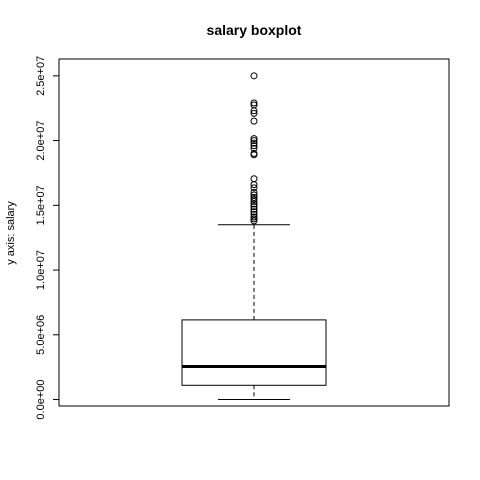 The width and height of the screenshot is (480, 480). Describe the element at coordinates (254, 30) in the screenshot. I see `chart-title: salary boxplot` at that location.